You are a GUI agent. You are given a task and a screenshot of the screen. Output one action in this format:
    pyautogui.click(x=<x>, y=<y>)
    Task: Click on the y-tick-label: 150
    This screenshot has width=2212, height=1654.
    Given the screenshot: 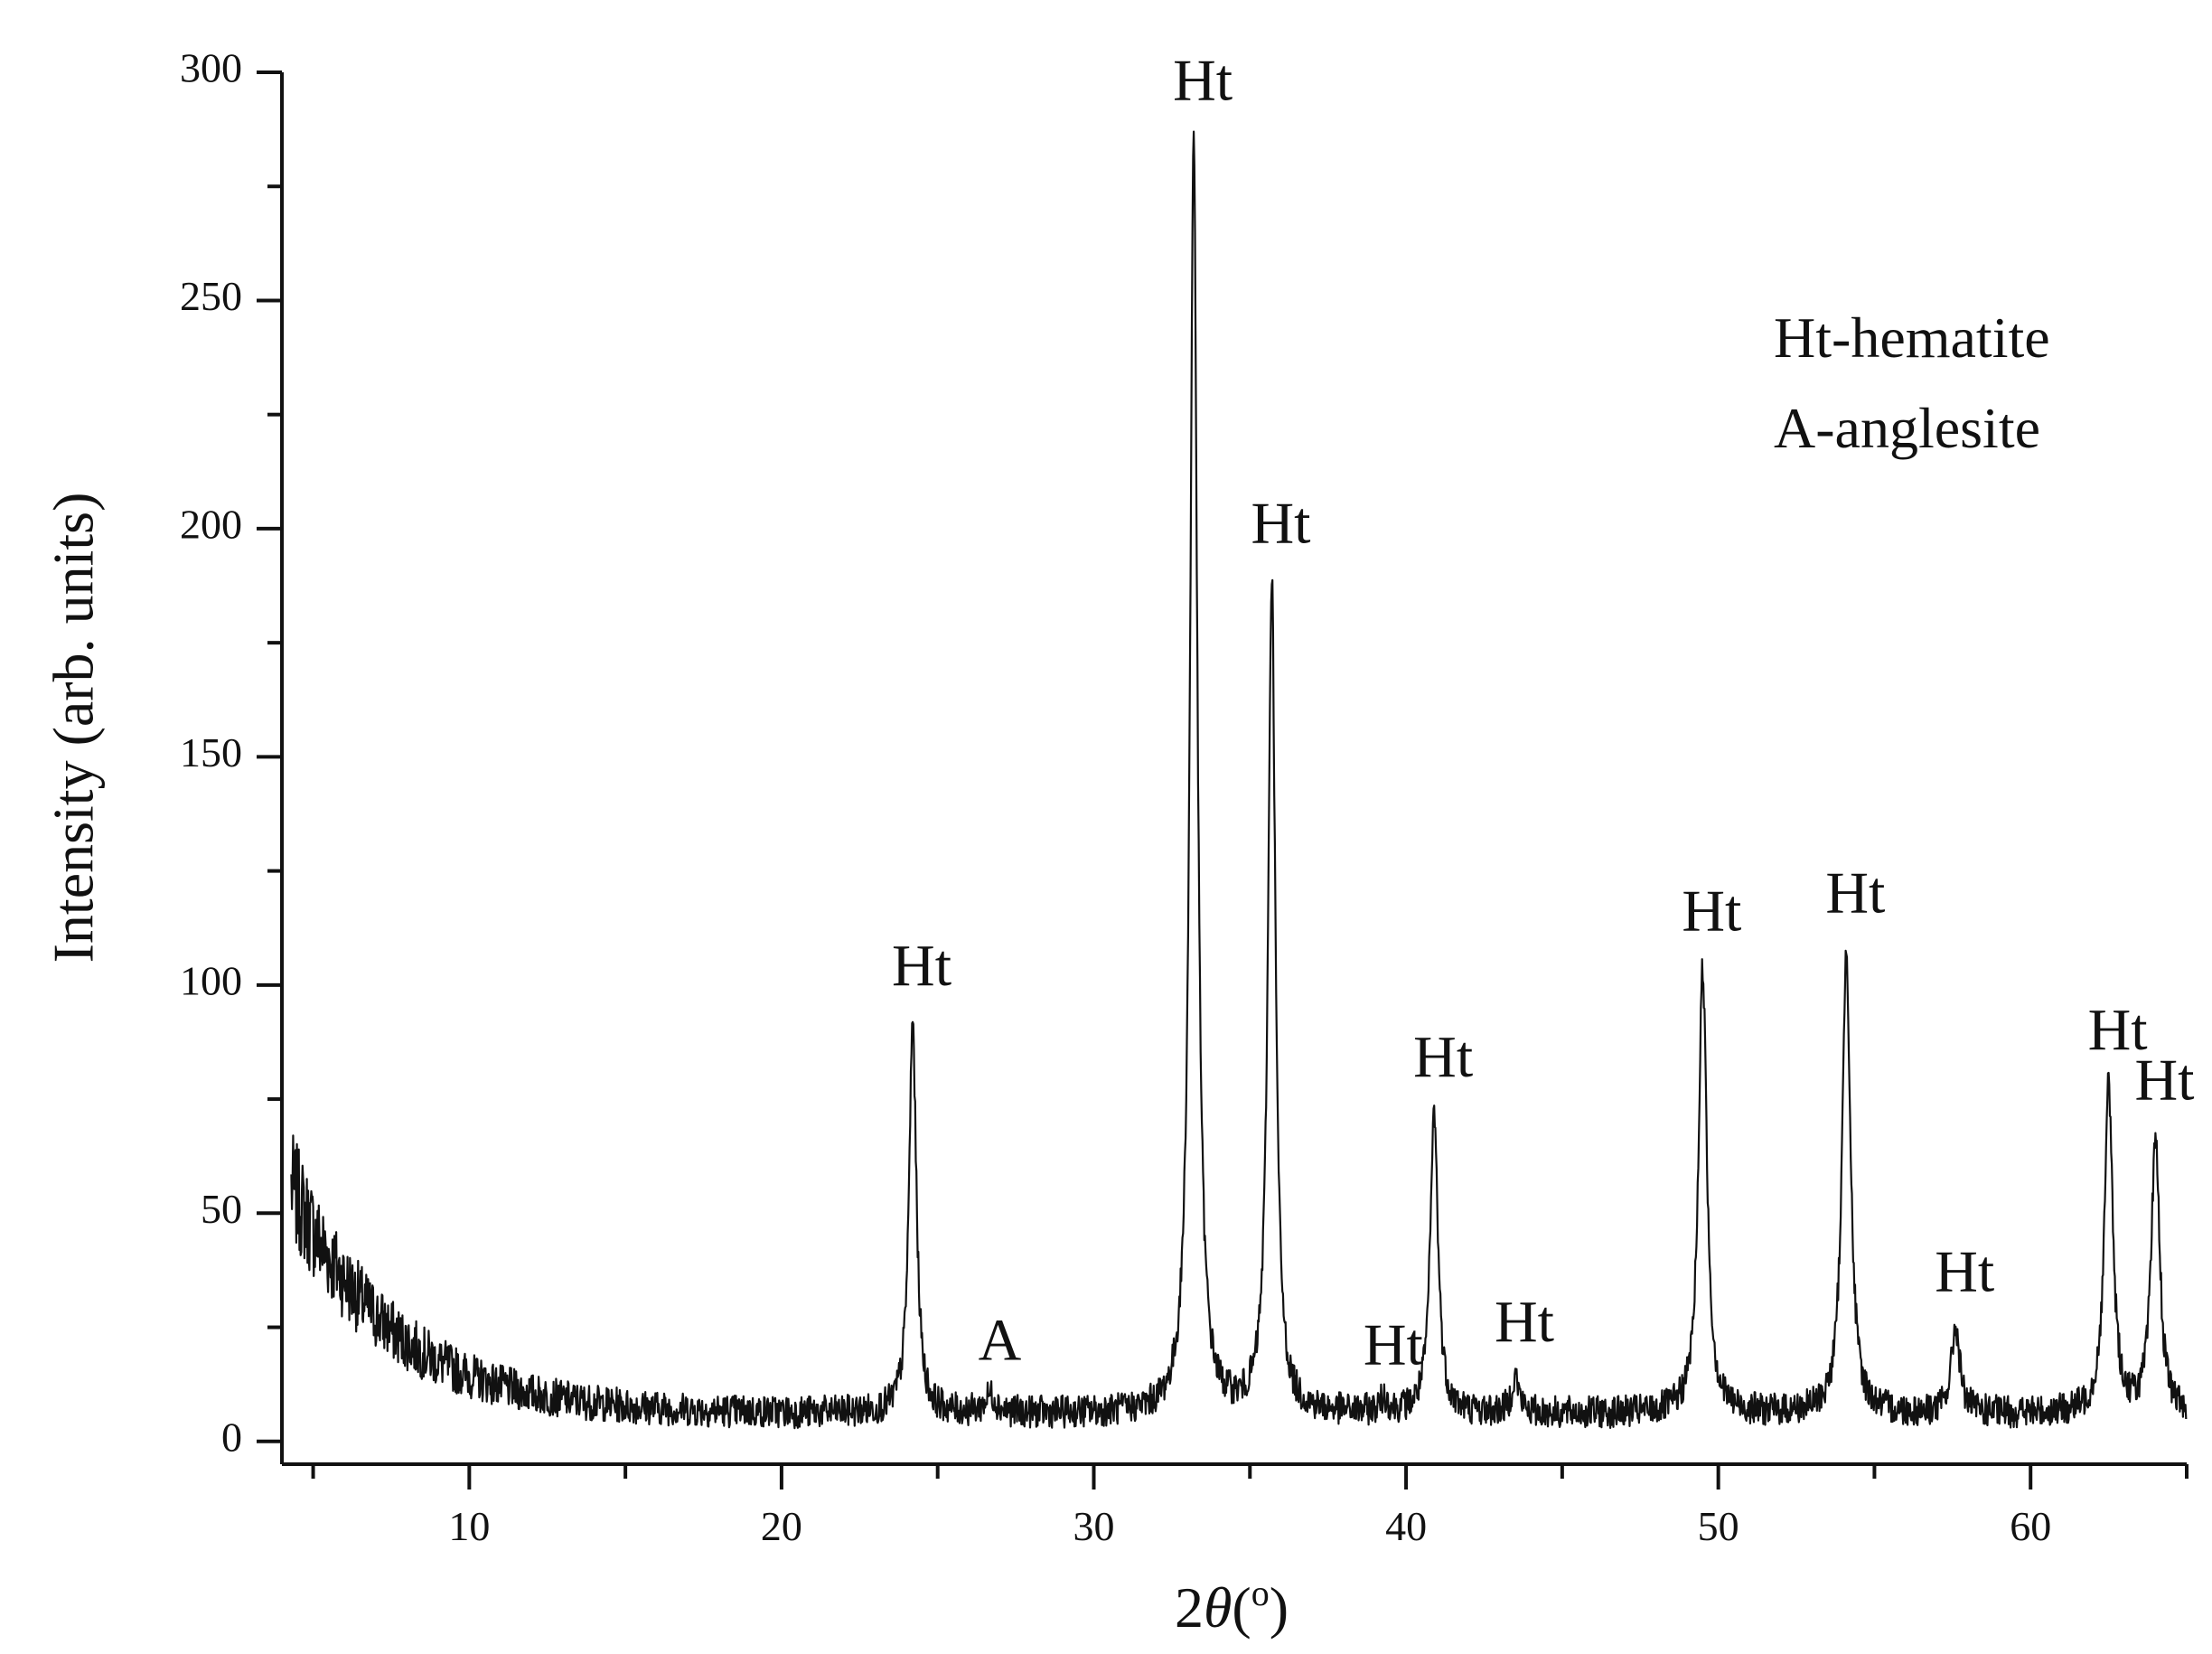 What is the action you would take?
    pyautogui.click(x=211, y=752)
    